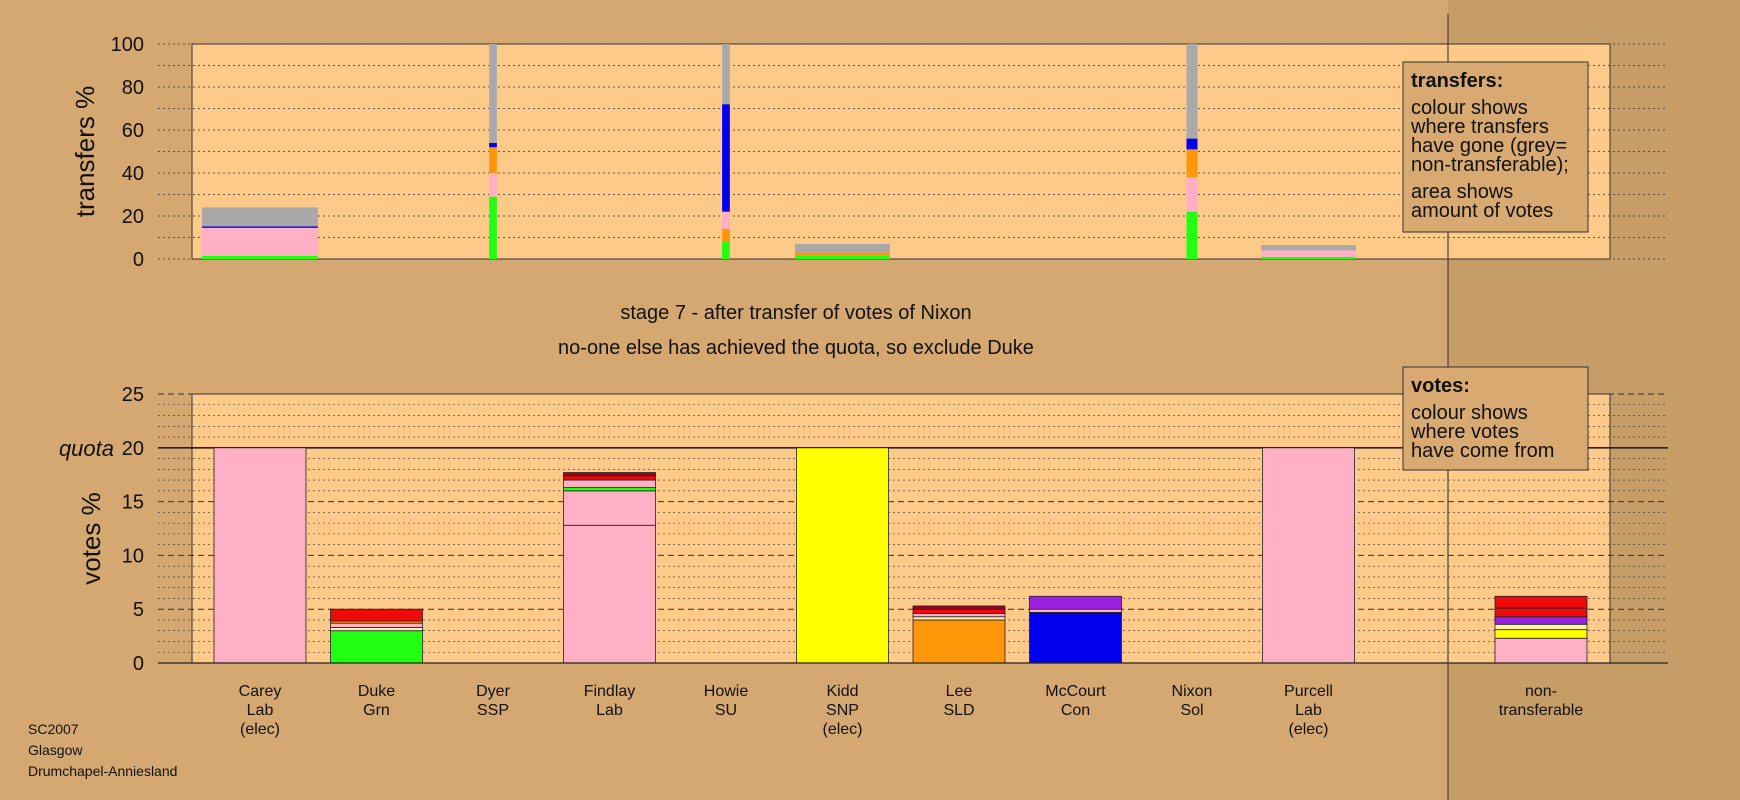 The image size is (1740, 800). What do you see at coordinates (493, 701) in the screenshot?
I see `candidate-label: Dyer SSP` at bounding box center [493, 701].